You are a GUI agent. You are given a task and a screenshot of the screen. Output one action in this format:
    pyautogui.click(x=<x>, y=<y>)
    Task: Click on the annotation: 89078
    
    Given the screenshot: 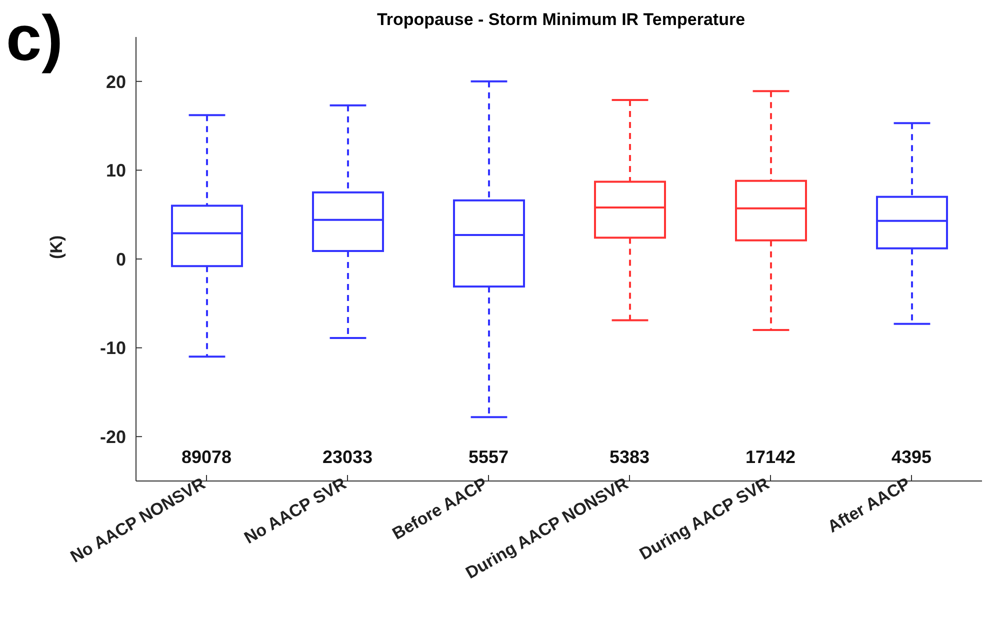 What is the action you would take?
    pyautogui.click(x=206, y=456)
    